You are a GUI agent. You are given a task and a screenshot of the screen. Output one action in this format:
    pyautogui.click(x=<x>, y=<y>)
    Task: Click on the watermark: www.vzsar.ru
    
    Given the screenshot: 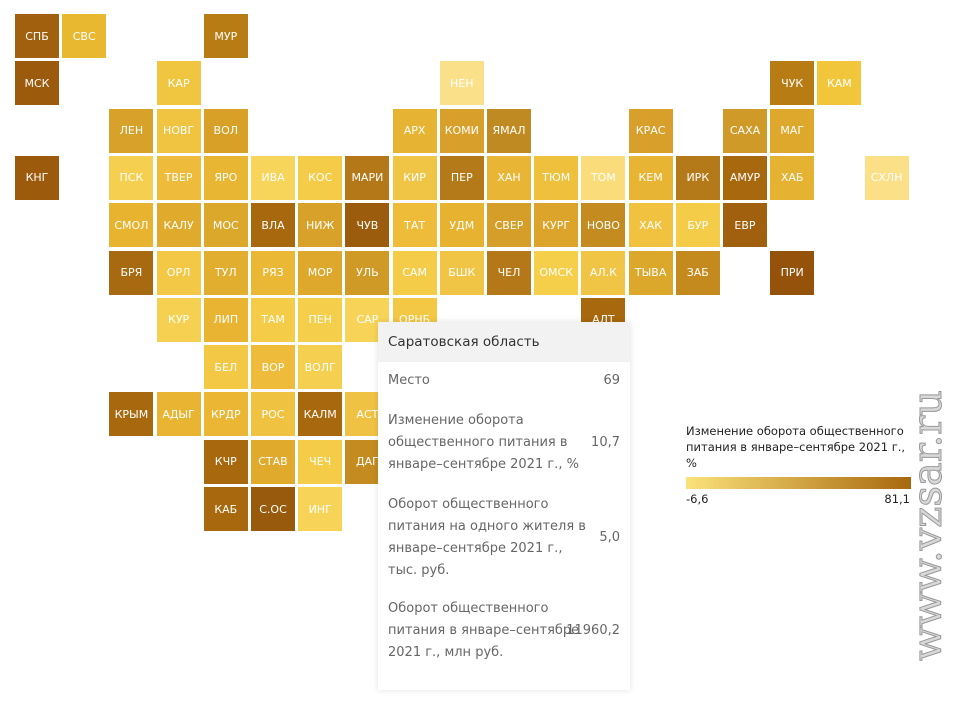 What is the action you would take?
    pyautogui.click(x=928, y=525)
    